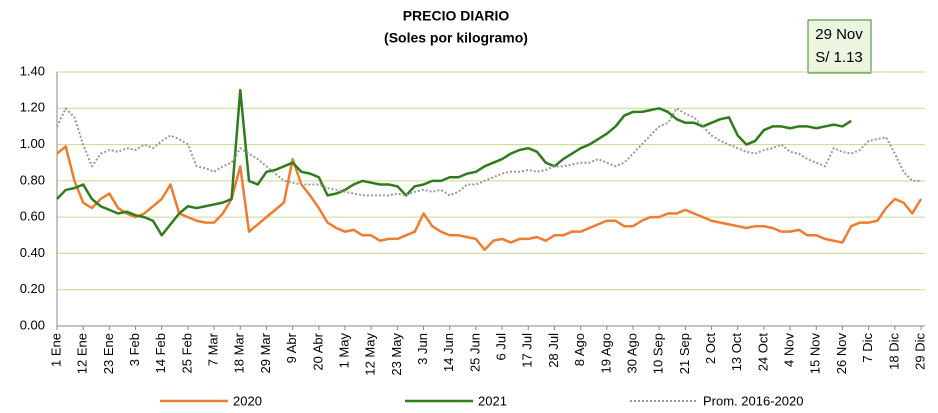 The width and height of the screenshot is (938, 413). Describe the element at coordinates (265, 352) in the screenshot. I see `x-tick-label: 29 Mar` at that location.